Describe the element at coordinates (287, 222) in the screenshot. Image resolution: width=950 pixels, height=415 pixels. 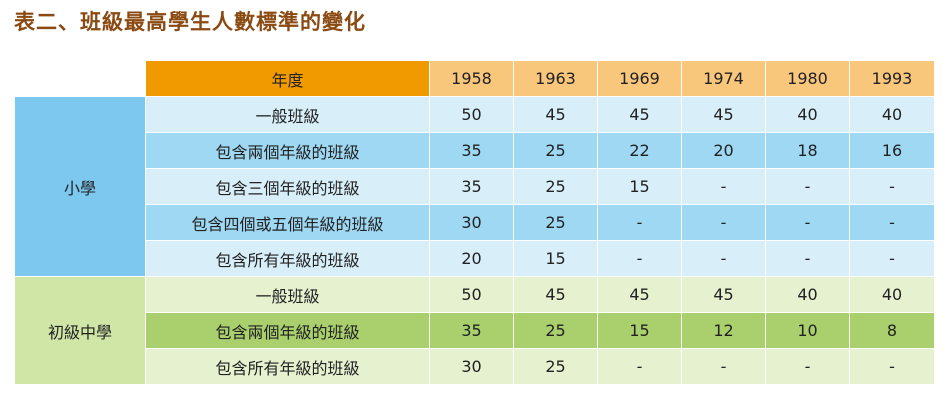
I see `row-label: 包含四個或五個年級的班級` at that location.